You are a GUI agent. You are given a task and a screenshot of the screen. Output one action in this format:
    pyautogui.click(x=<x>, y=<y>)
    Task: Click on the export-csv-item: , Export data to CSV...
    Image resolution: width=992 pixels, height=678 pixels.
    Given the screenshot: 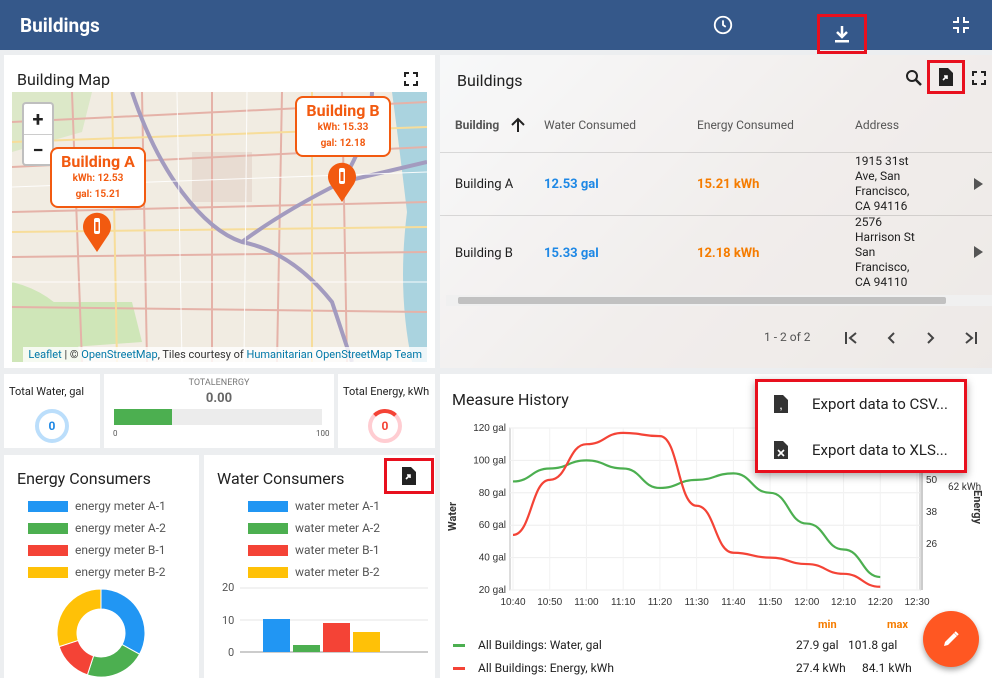 What is the action you would take?
    pyautogui.click(x=861, y=404)
    